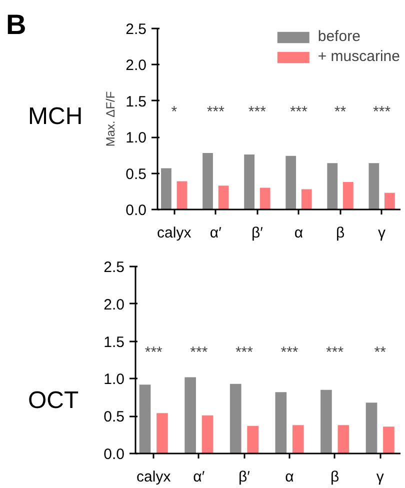 Image resolution: width=405 pixels, height=488 pixels. What do you see at coordinates (16, 25) in the screenshot?
I see `text: B` at bounding box center [16, 25].